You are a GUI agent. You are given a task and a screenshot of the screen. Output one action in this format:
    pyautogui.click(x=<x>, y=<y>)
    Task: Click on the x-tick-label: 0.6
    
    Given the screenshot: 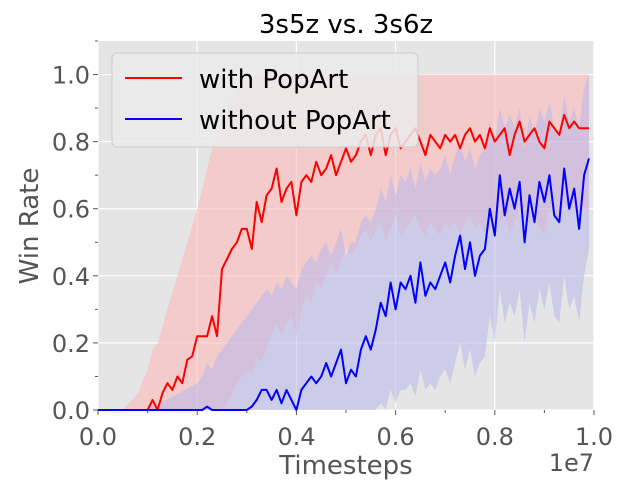 What is the action you would take?
    pyautogui.click(x=396, y=437)
    